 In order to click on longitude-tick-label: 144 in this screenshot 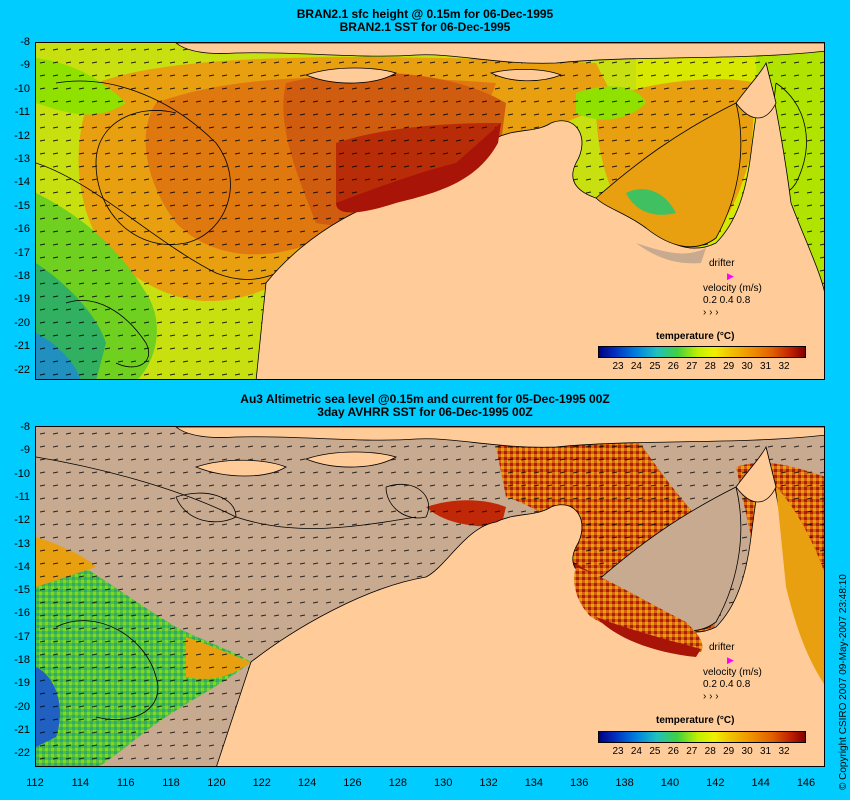, I will do `click(760, 783)`.